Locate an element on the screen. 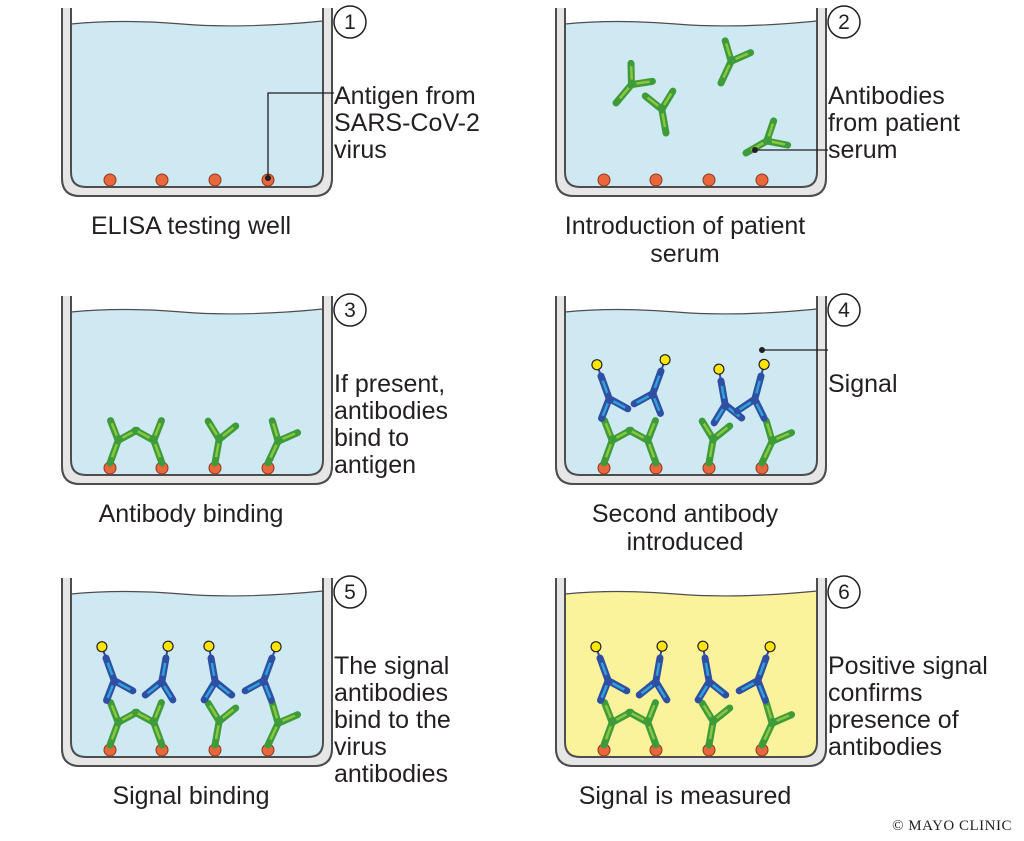 The width and height of the screenshot is (1024, 841). step-caption: Introduction of patient is located at coordinates (685, 226).